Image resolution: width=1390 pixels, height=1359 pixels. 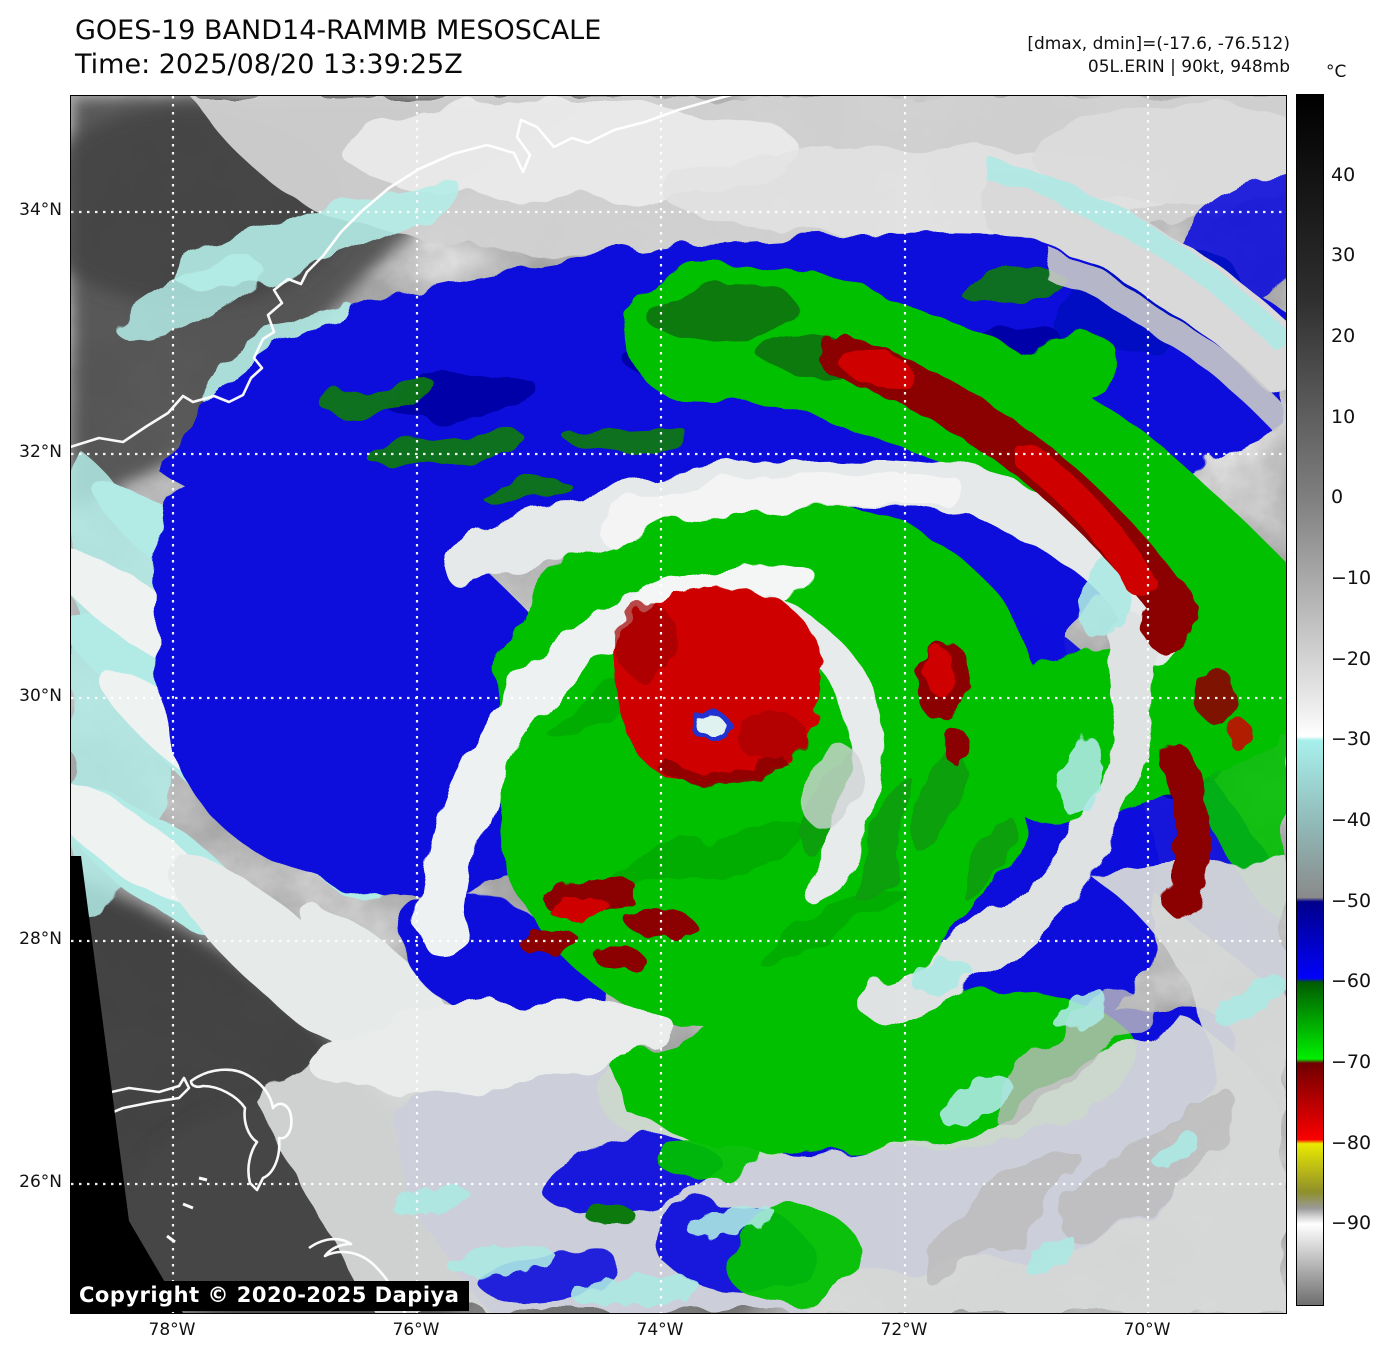 I want to click on colorbar-tick-label: −90, so click(x=1351, y=1223).